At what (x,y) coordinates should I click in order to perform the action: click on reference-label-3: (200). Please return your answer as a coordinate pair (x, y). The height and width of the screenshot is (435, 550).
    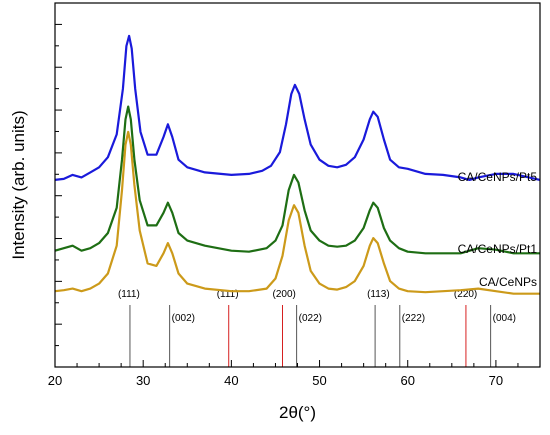
    Looking at the image, I should click on (284, 294).